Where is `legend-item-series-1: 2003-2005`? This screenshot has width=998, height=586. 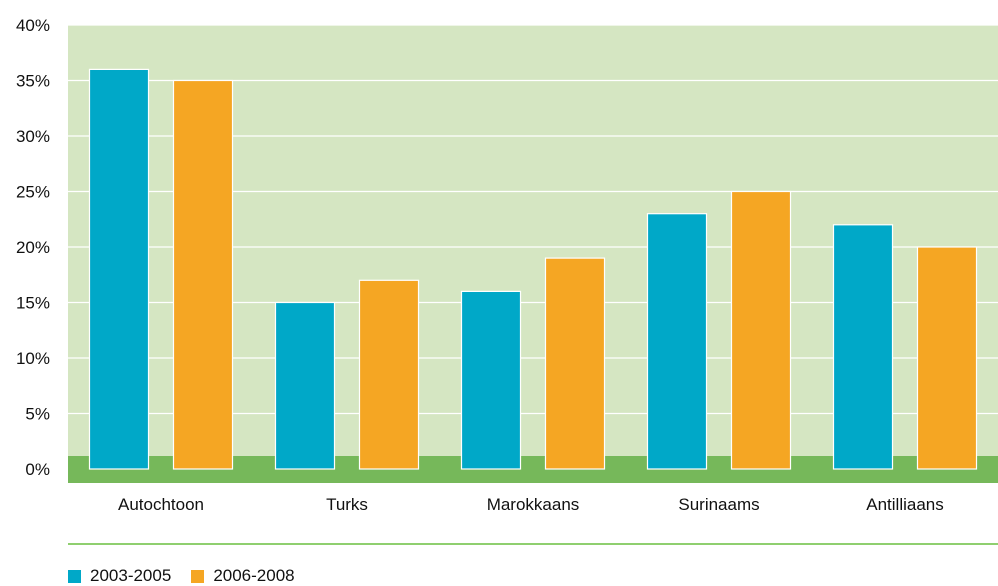
legend-item-series-1: 2003-2005 is located at coordinates (119, 576).